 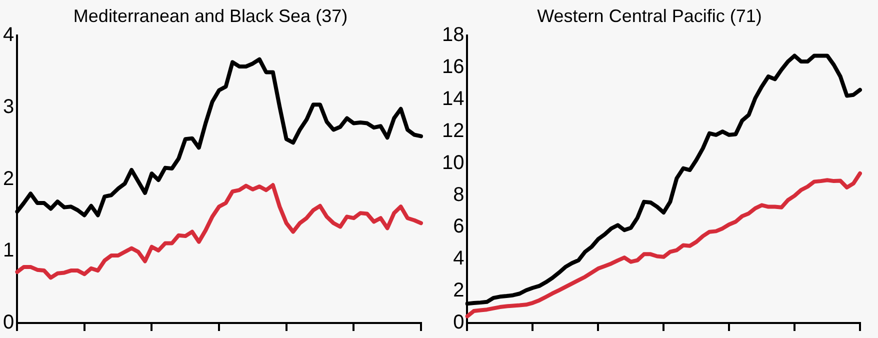 I want to click on y-tick-label: 18, so click(x=453, y=35).